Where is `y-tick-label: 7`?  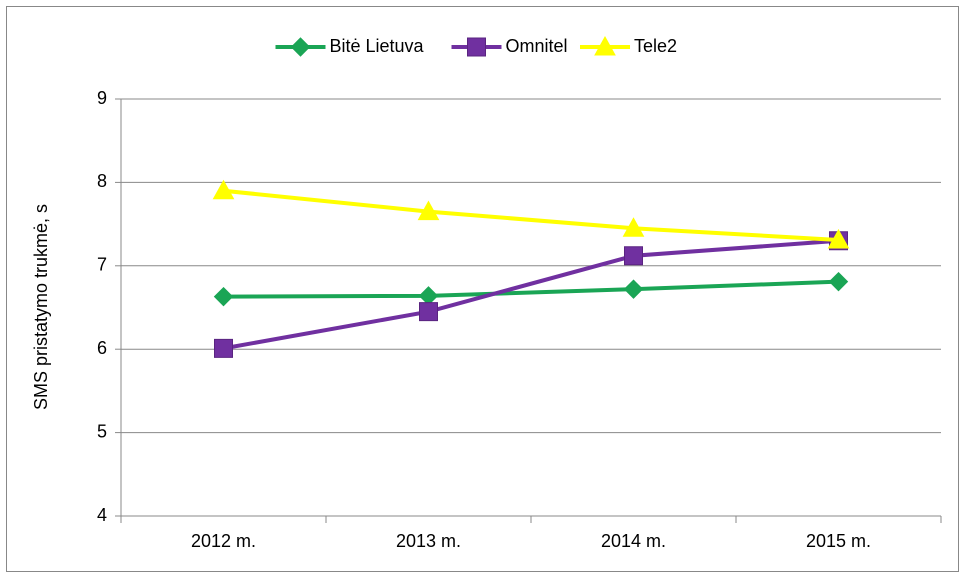
y-tick-label: 7 is located at coordinates (102, 265).